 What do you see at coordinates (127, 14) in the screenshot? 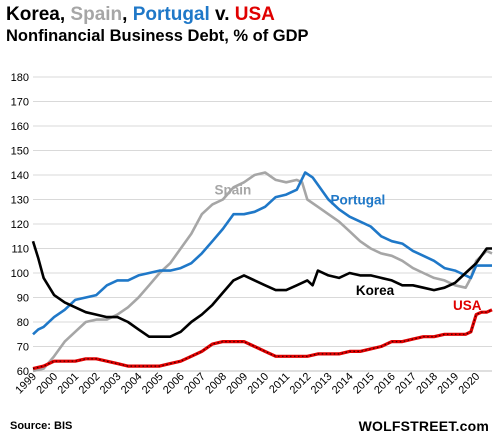
I see `title-part-3: ,` at bounding box center [127, 14].